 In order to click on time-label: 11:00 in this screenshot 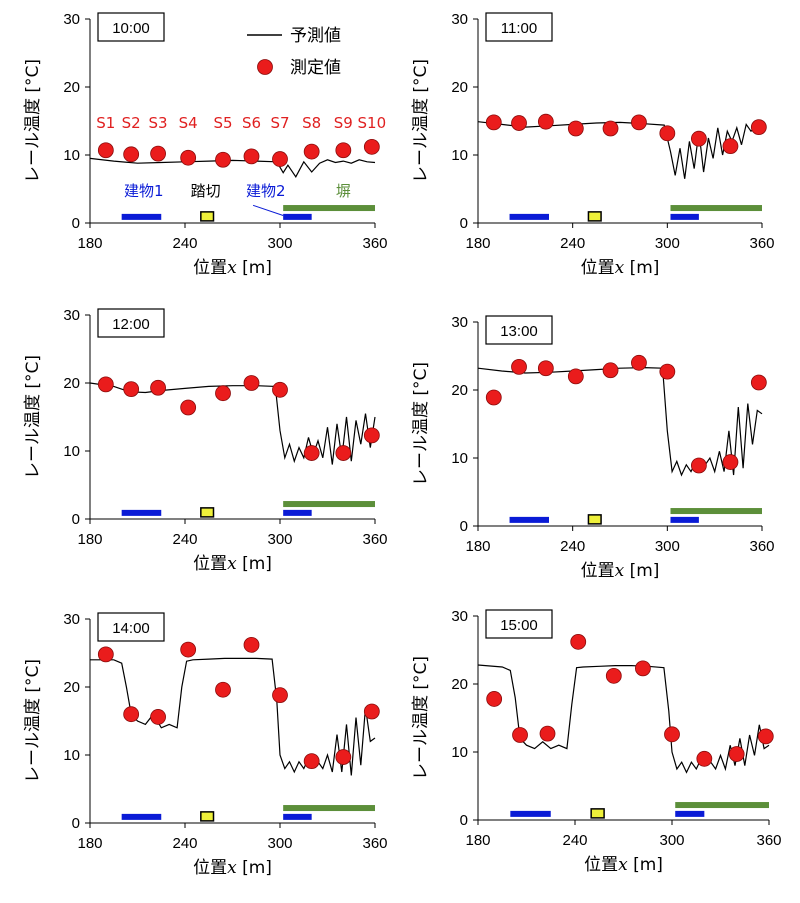, I will do `click(519, 28)`.